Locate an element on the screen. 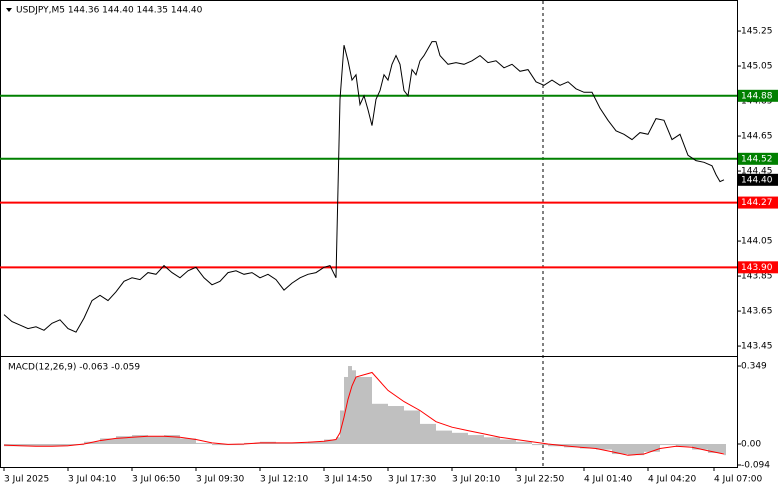  x-tick-label: 3 Jul 2025 is located at coordinates (26, 480).